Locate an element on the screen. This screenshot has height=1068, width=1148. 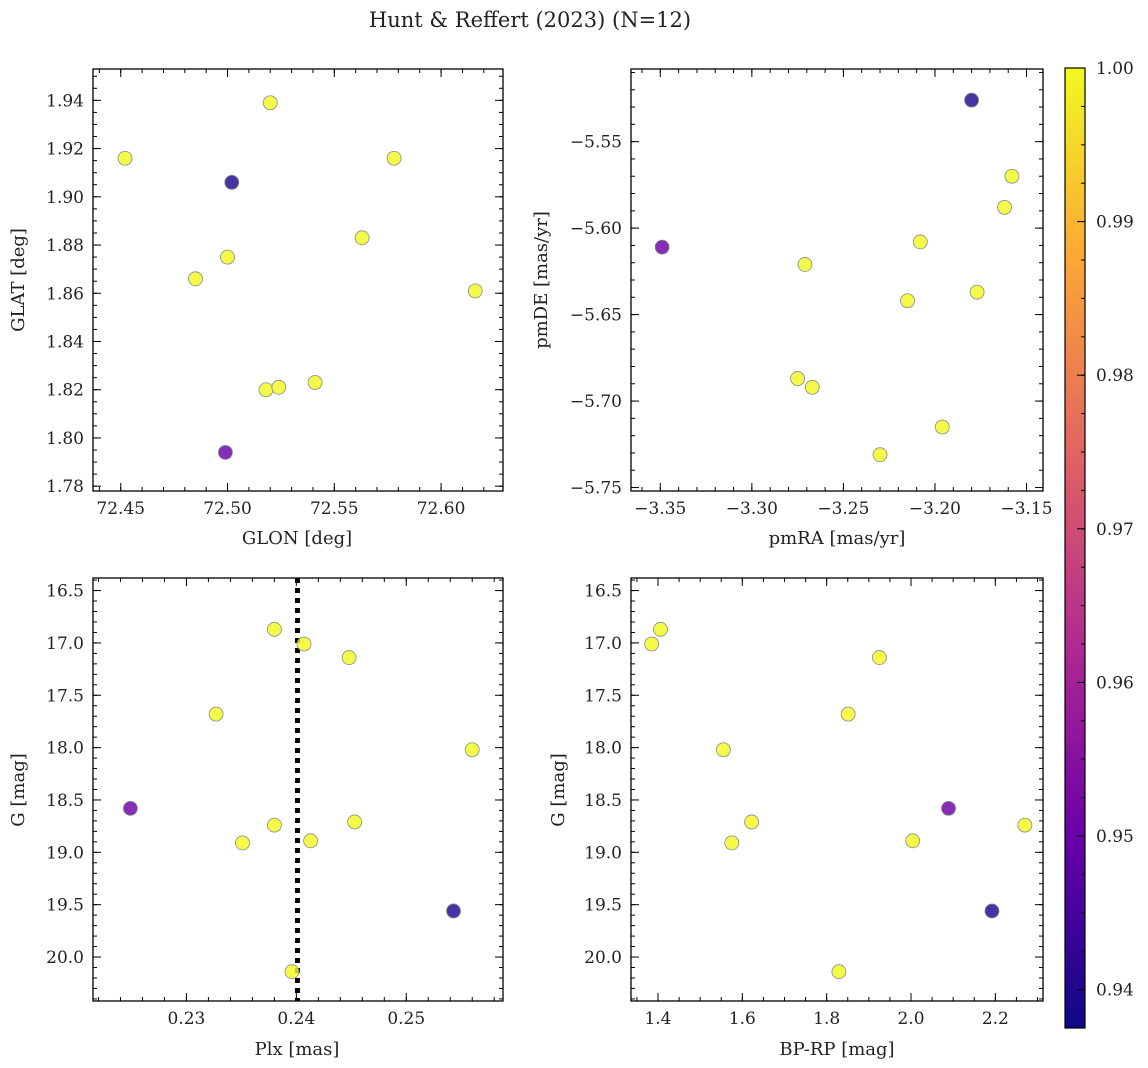
y-axis-label: GLAT [deg] is located at coordinates (18, 280).